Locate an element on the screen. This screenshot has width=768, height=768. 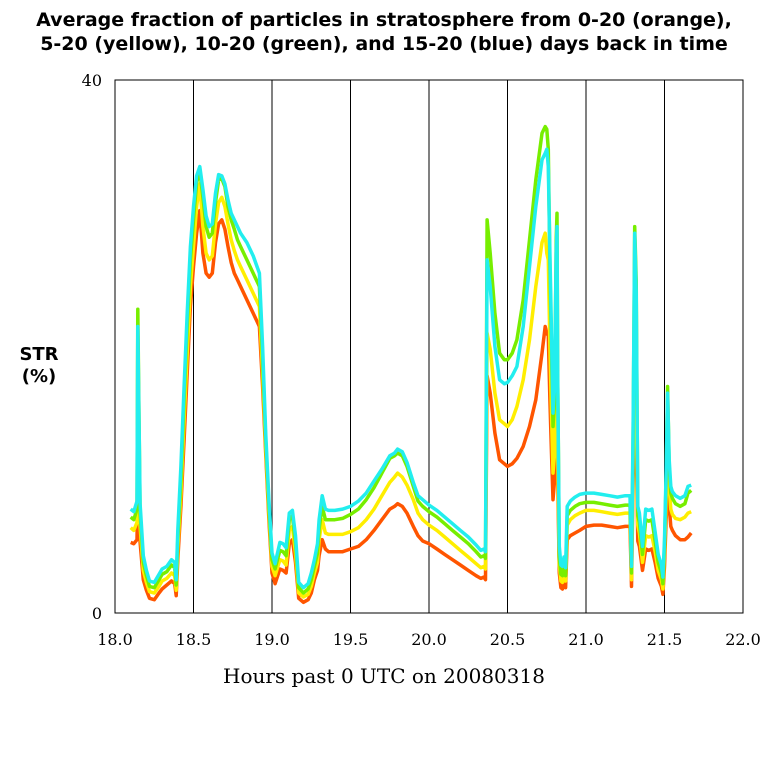
x-axis-label: Hours past 0 UTC on 20080318 is located at coordinates (384, 676).